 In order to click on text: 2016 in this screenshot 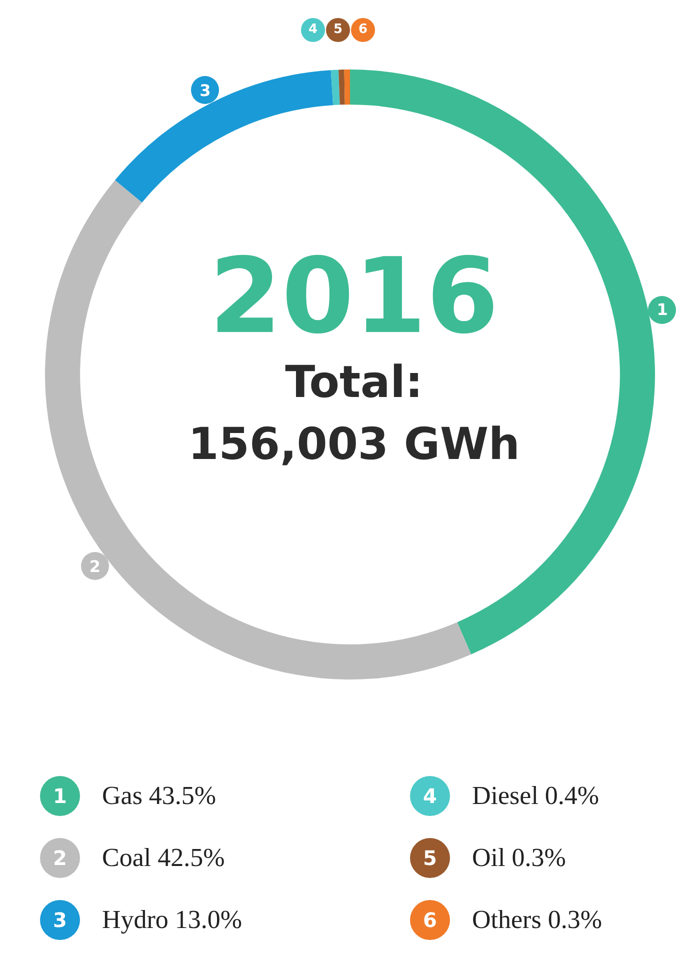, I will do `click(354, 296)`.